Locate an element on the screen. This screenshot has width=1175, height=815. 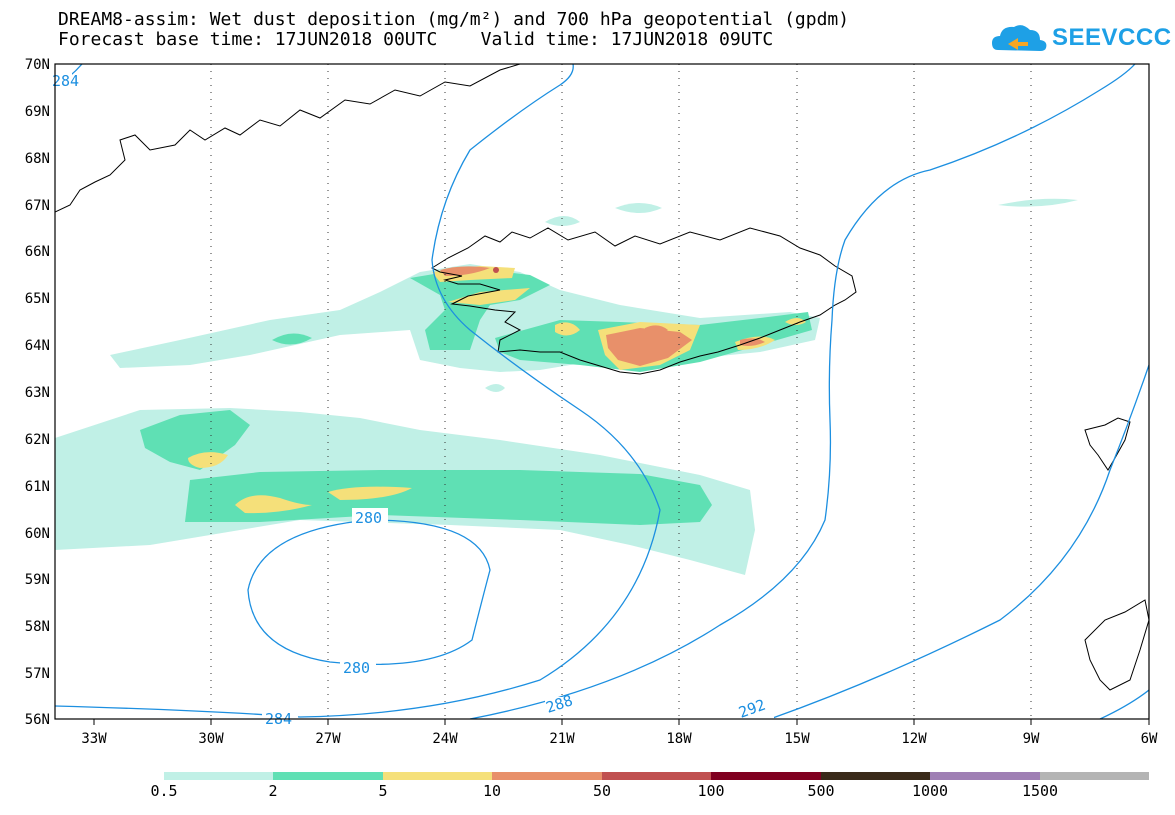
lon-label: 15W is located at coordinates (797, 739).